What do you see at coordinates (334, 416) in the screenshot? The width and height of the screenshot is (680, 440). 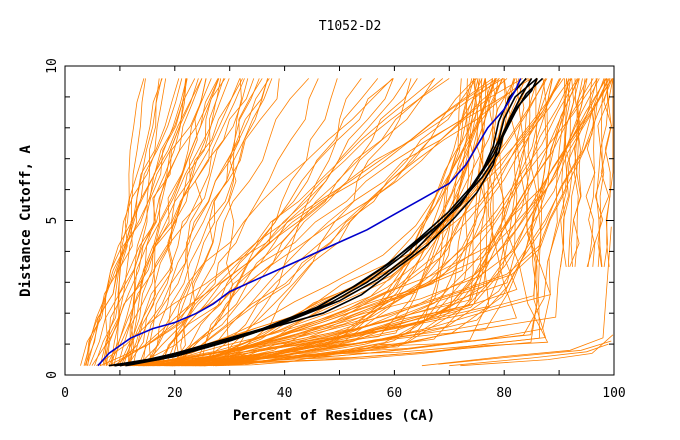 I see `x-axis-label: Percent of Residues (CA)` at bounding box center [334, 416].